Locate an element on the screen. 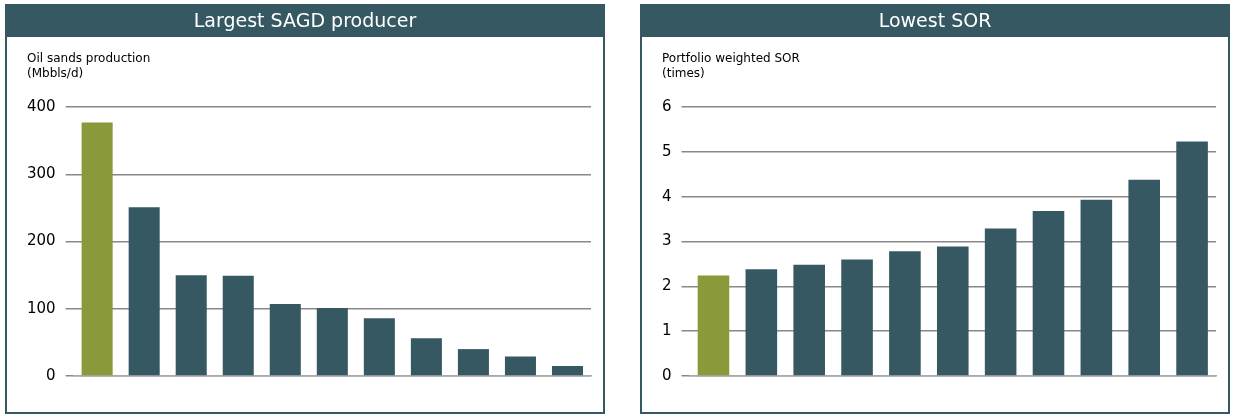  y-axis-title: Oil sands production (Mbbls/d) is located at coordinates (89, 66).